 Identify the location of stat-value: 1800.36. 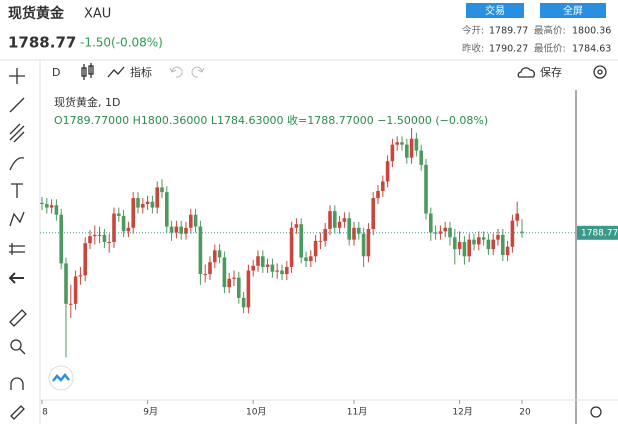
(591, 31).